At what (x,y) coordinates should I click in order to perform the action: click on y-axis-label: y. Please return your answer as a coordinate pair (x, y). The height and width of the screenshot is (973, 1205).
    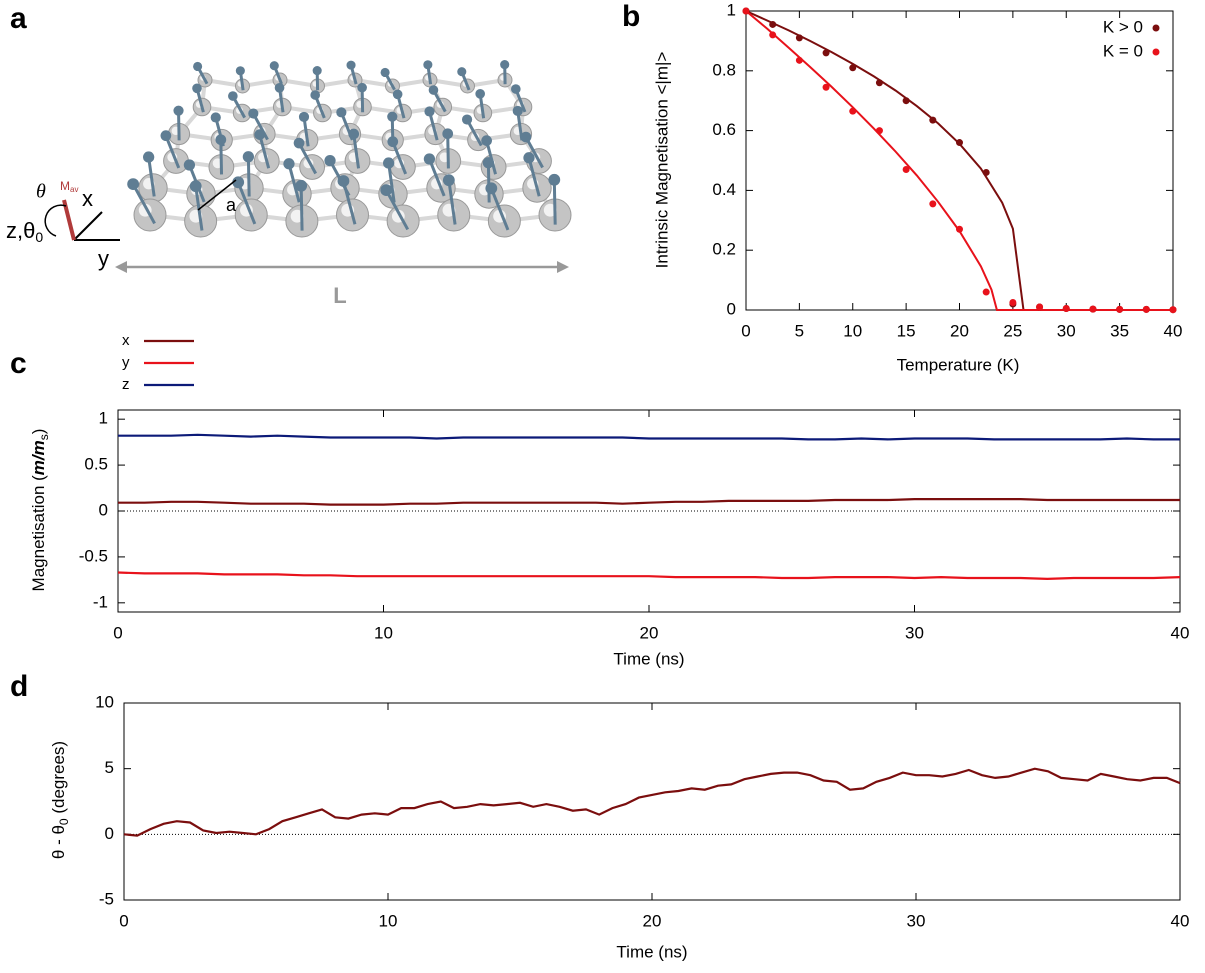
    Looking at the image, I should click on (103, 258).